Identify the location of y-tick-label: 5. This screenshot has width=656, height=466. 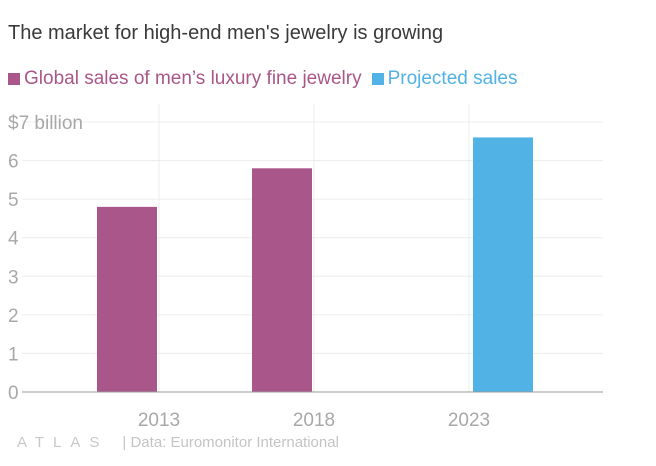
(13, 200).